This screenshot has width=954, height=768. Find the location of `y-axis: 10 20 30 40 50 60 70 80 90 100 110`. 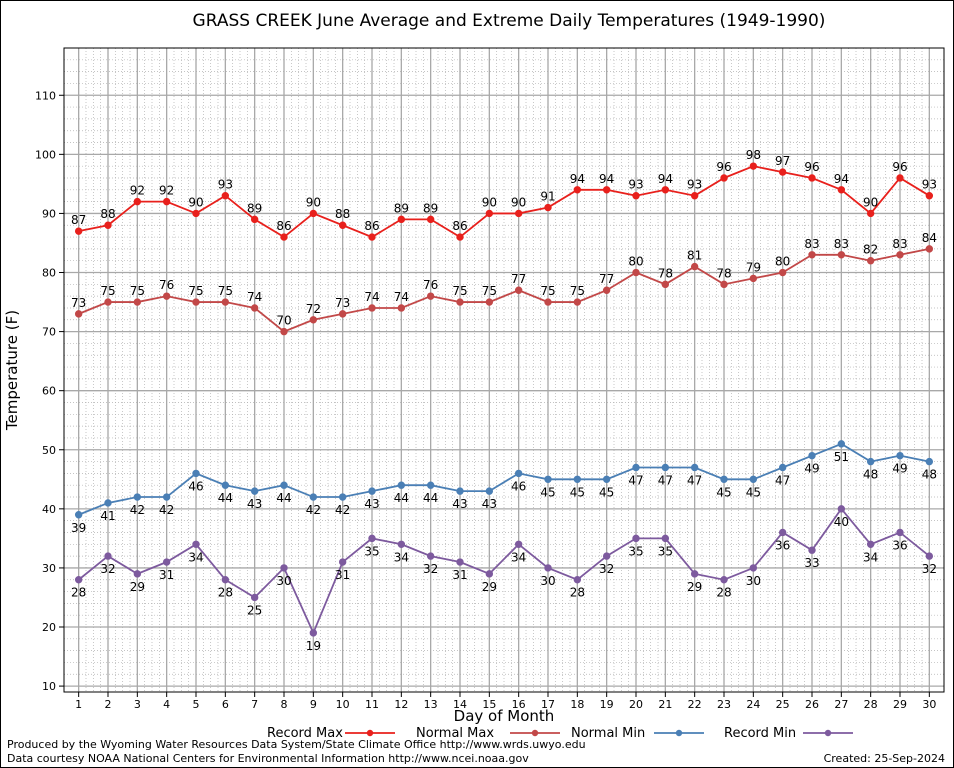

y-axis: 10 20 30 40 50 60 70 80 90 100 110 is located at coordinates (49, 391).